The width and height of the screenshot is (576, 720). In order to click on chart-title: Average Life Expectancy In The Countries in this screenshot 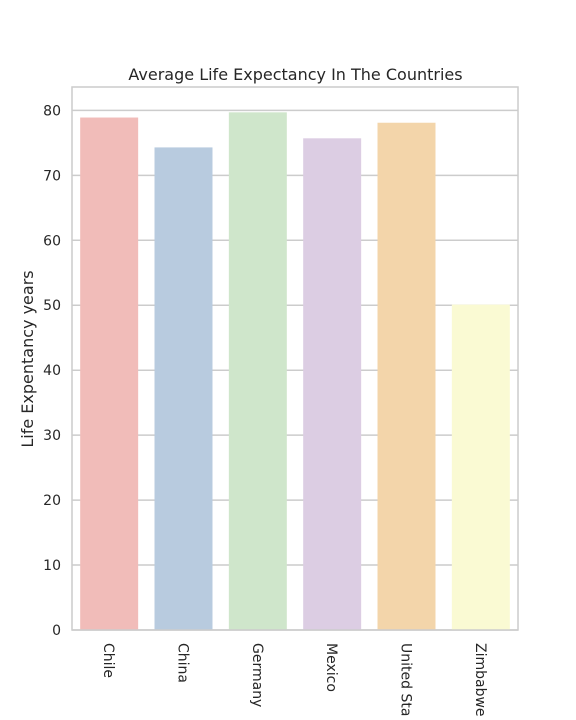, I will do `click(295, 74)`.